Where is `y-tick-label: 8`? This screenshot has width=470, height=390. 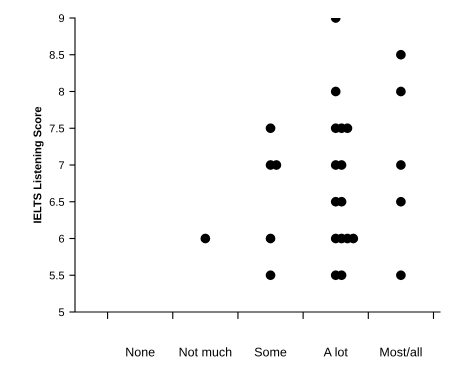
y-tick-label: 8 is located at coordinates (61, 92).